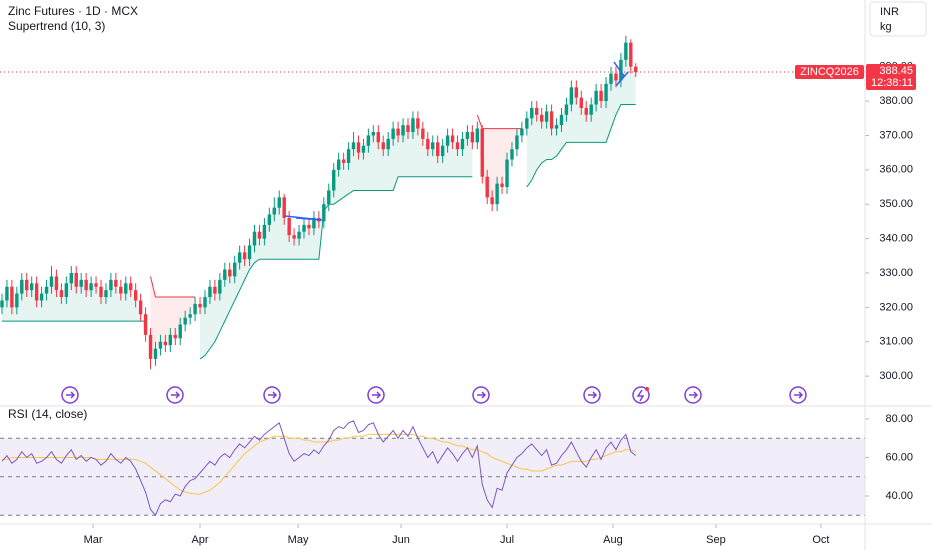  What do you see at coordinates (56, 26) in the screenshot?
I see `indicator-title: Supertrend (10, 3)` at bounding box center [56, 26].